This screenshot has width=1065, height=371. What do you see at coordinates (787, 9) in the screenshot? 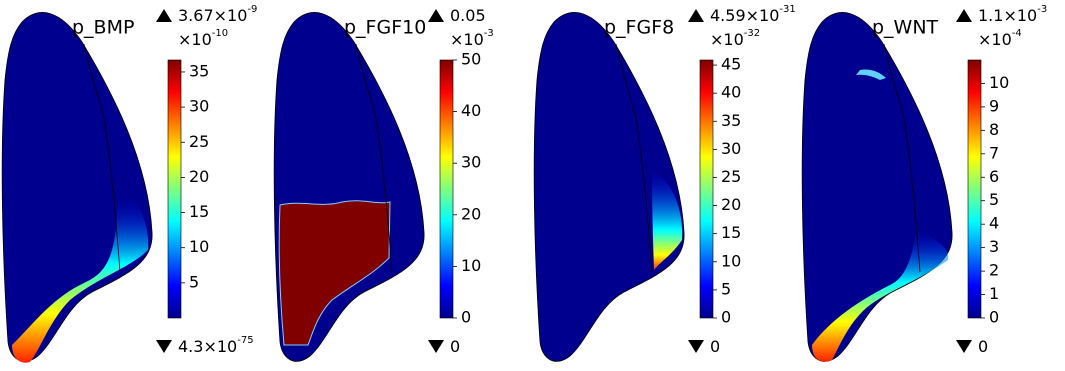
I see `max-exponent: -31` at bounding box center [787, 9].